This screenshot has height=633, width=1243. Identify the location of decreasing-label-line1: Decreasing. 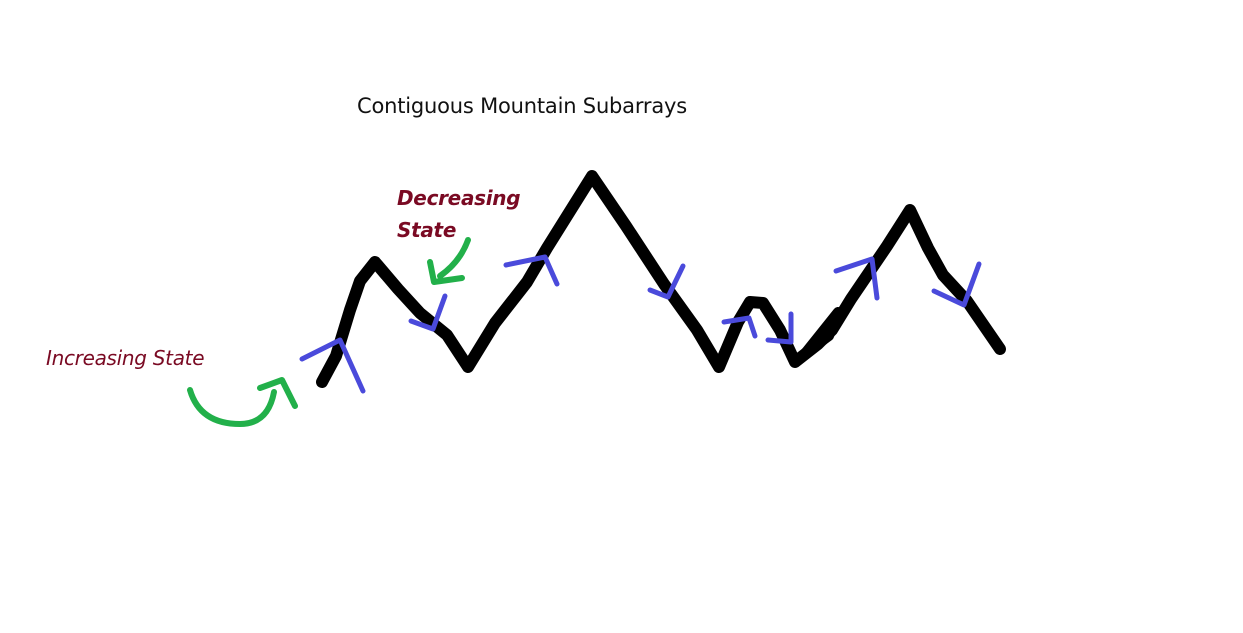
(459, 198).